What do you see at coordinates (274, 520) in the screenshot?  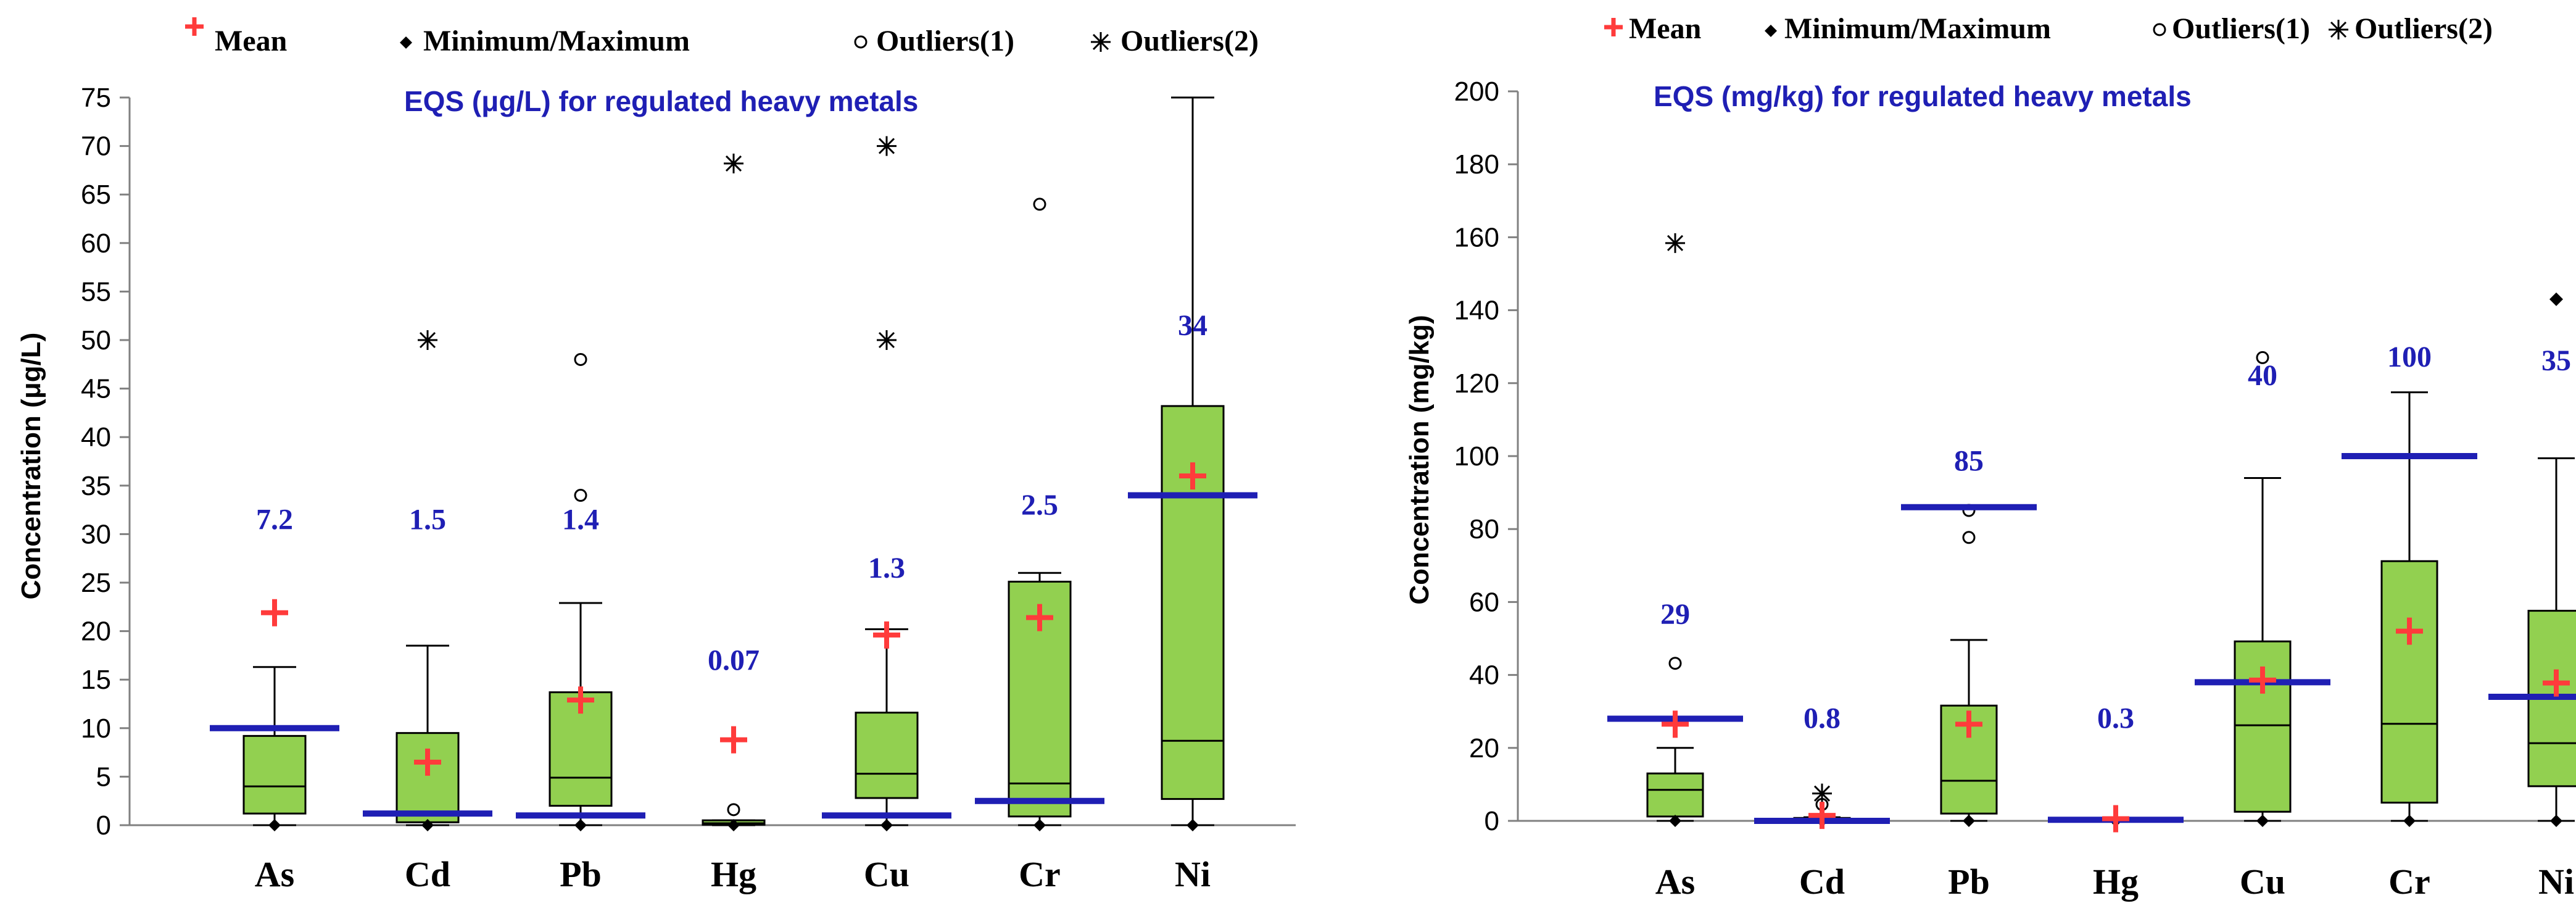 I see `eqs-label: 7.2` at bounding box center [274, 520].